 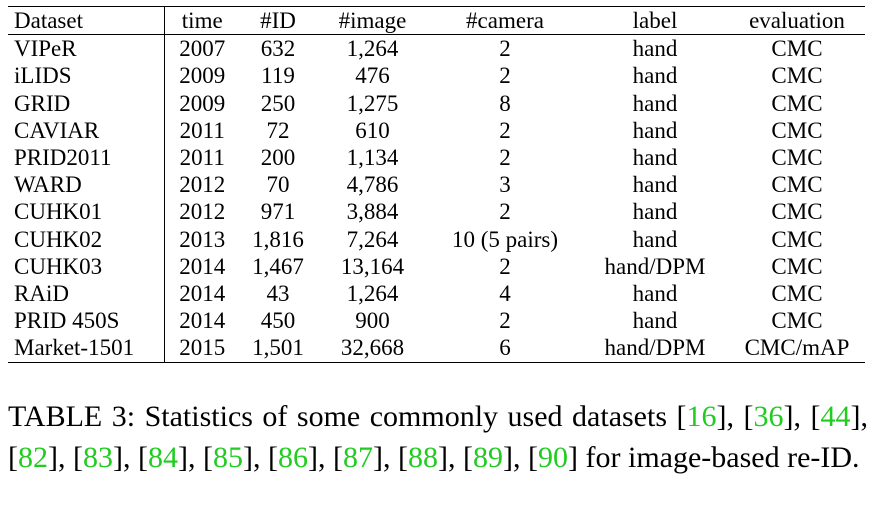 I want to click on citation-link: 89, so click(x=488, y=457).